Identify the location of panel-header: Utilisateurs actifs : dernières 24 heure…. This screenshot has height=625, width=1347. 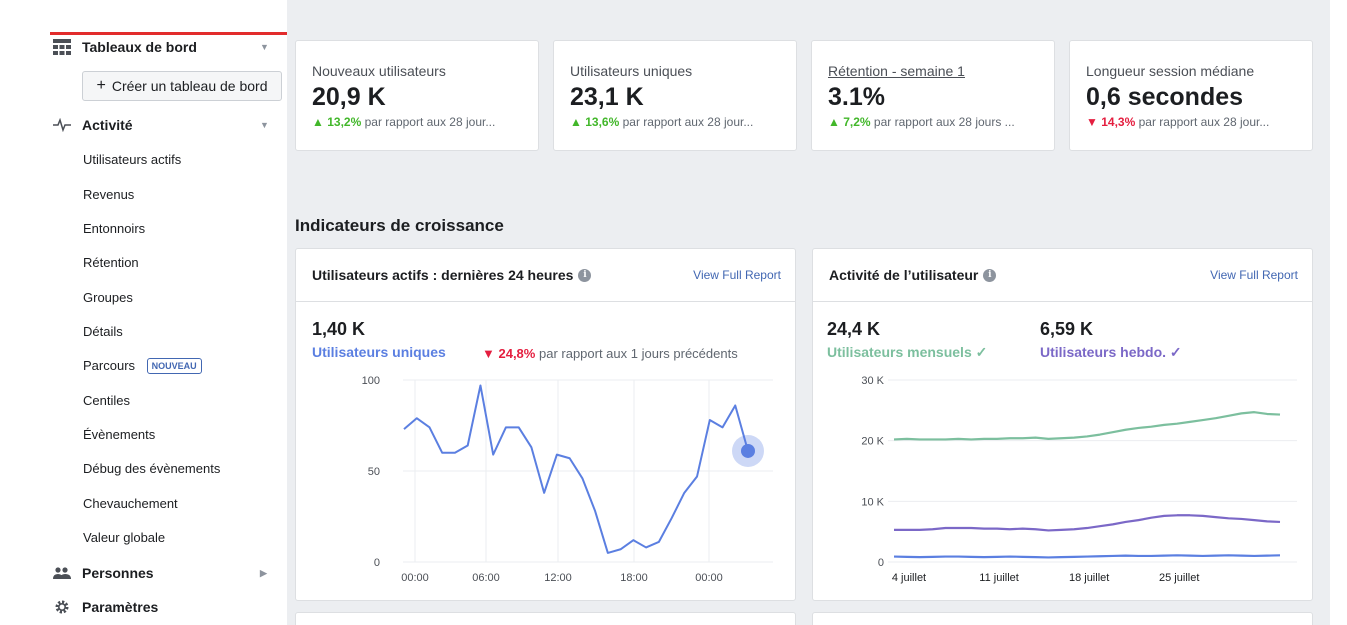
(545, 275).